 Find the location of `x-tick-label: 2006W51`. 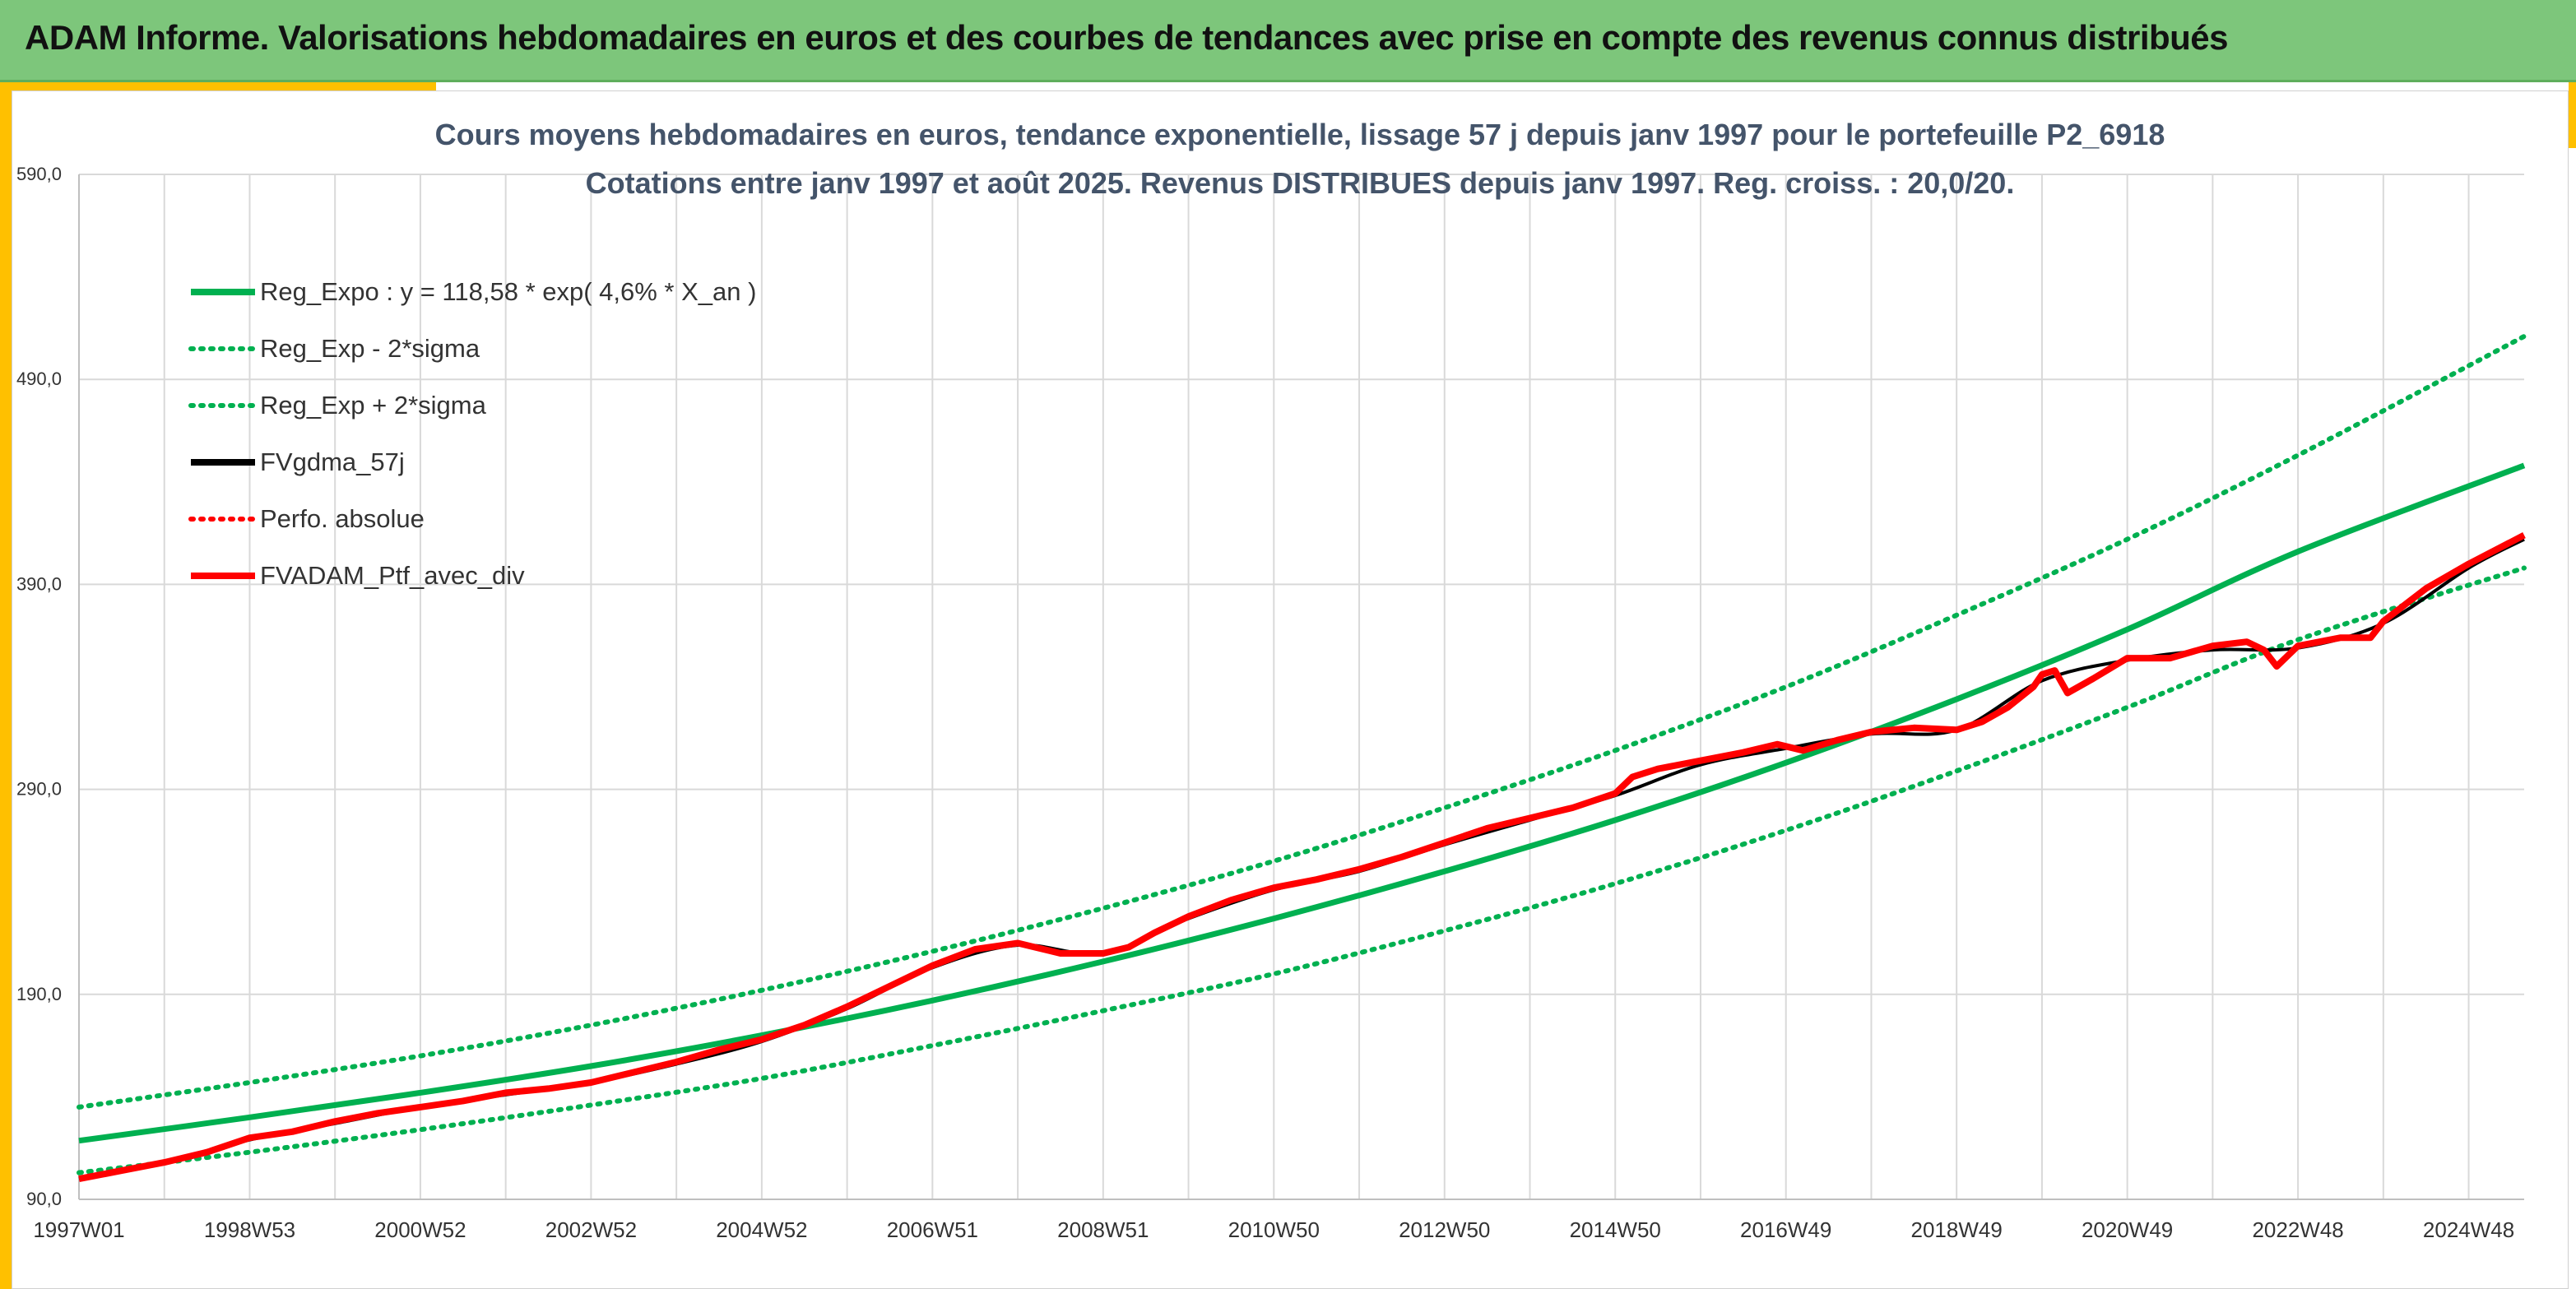

x-tick-label: 2006W51 is located at coordinates (933, 1229).